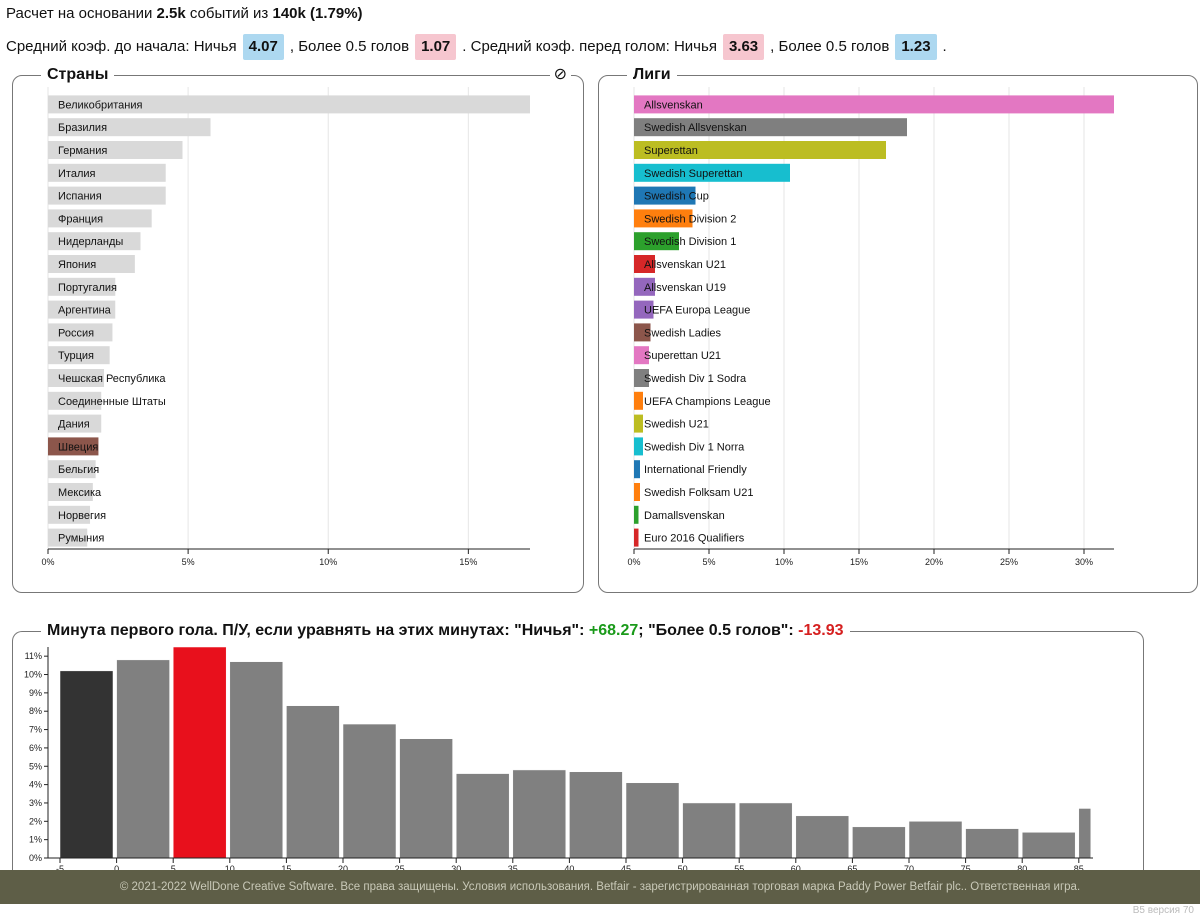 Image resolution: width=1200 pixels, height=917 pixels. What do you see at coordinates (683, 868) in the screenshot?
I see `x-tick-label: 50` at bounding box center [683, 868].